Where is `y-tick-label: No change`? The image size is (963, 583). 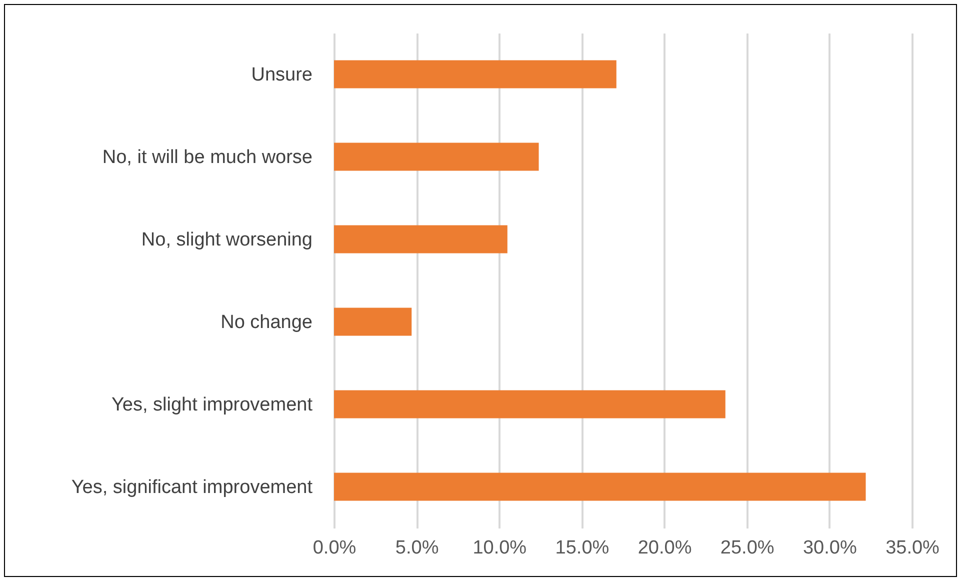 y-tick-label: No change is located at coordinates (266, 322).